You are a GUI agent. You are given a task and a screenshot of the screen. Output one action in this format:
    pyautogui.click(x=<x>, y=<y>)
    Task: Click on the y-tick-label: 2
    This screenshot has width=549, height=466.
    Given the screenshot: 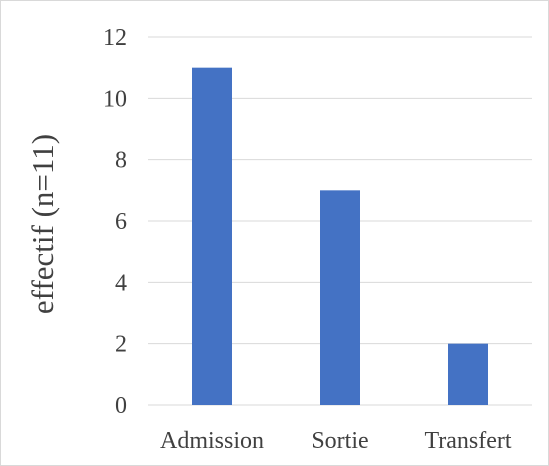 What is the action you would take?
    pyautogui.click(x=121, y=345)
    